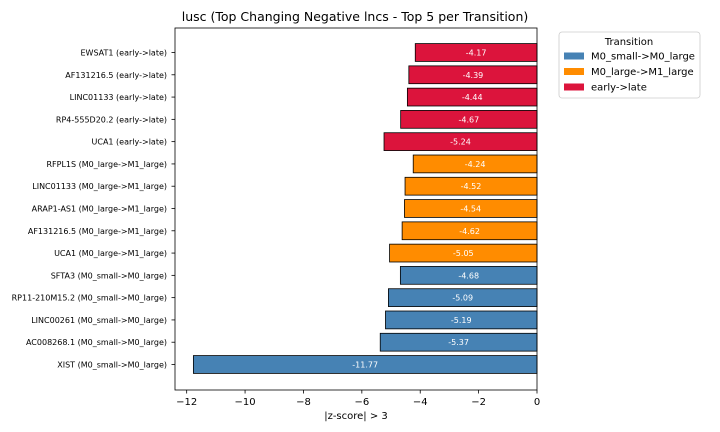 The image size is (720, 432). What do you see at coordinates (361, 402) in the screenshot?
I see `x-tick-label: −6` at bounding box center [361, 402].